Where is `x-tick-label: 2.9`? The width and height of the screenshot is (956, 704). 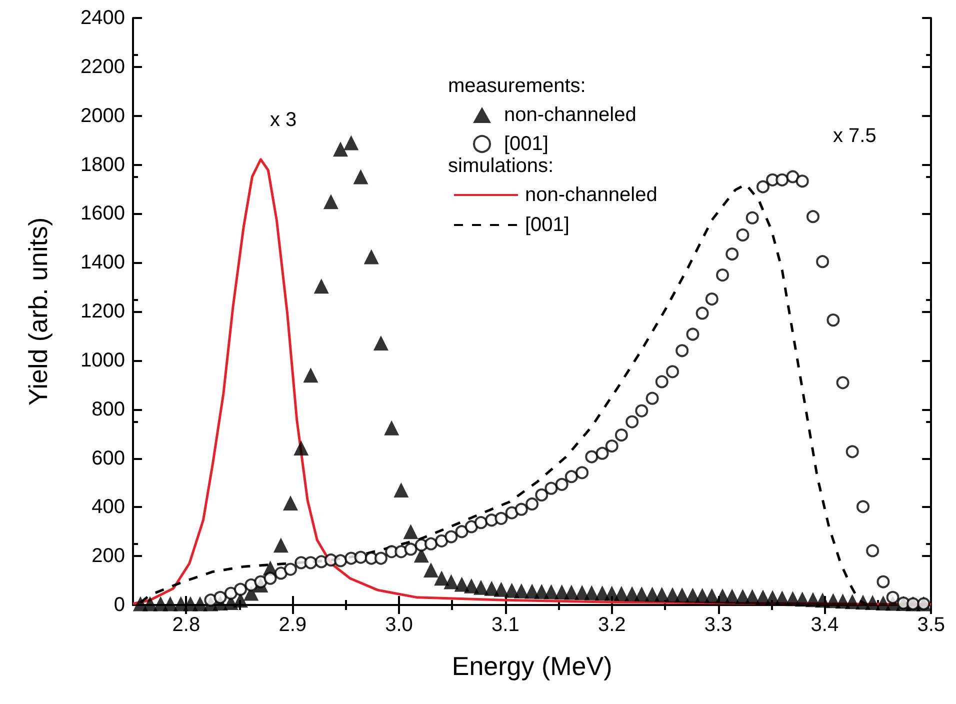 x-tick-label: 2.9 is located at coordinates (292, 625).